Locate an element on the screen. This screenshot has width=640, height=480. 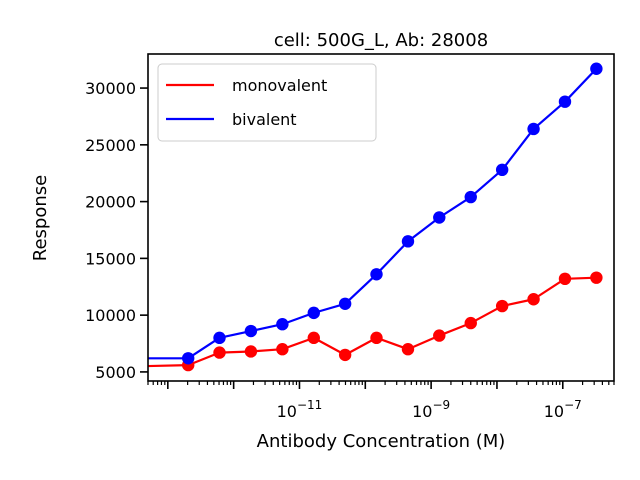
x-tick-label: 10⁻⁹ is located at coordinates (431, 409).